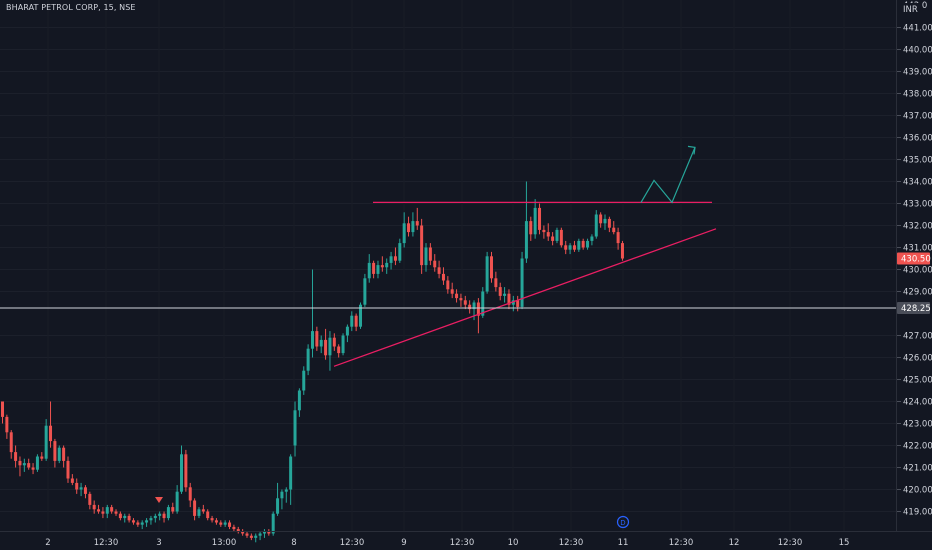 The width and height of the screenshot is (932, 550). Describe the element at coordinates (917, 337) in the screenshot. I see `price-tick-label: 427.00` at that location.